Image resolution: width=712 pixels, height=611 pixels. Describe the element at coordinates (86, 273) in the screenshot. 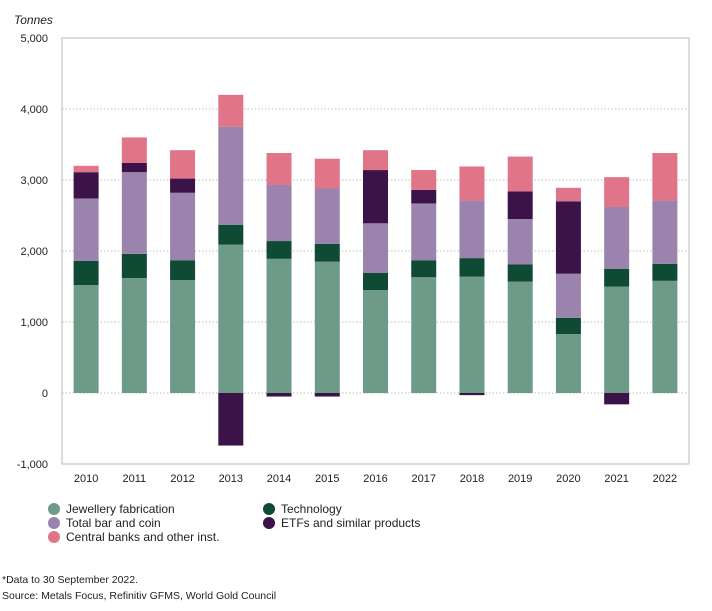

I see `bar-segment-technology-2010` at that location.